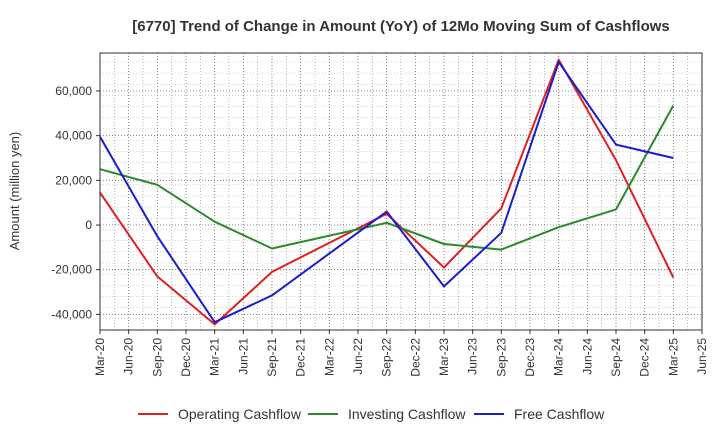 This screenshot has height=440, width=720. I want to click on x-tick-label: Dec-22, so click(415, 357).